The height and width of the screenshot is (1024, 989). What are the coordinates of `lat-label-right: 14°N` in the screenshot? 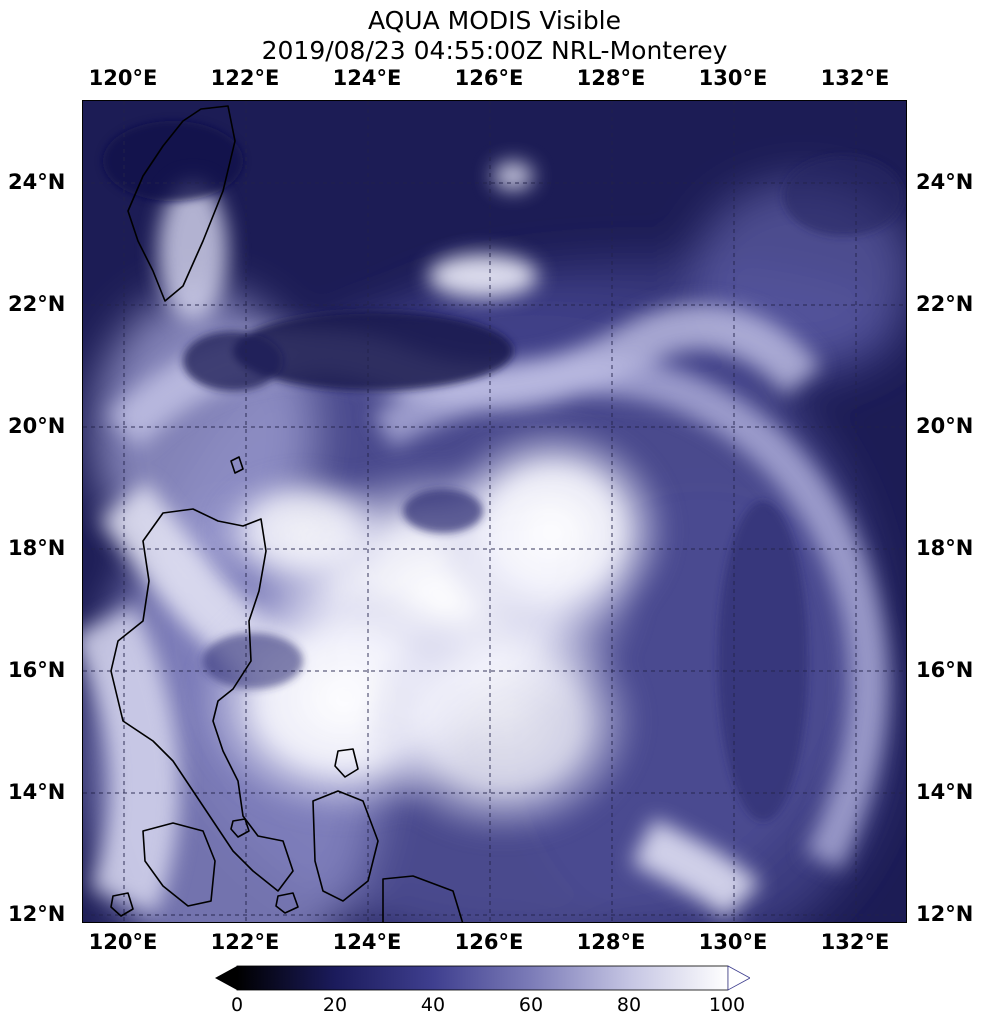 It's located at (945, 792).